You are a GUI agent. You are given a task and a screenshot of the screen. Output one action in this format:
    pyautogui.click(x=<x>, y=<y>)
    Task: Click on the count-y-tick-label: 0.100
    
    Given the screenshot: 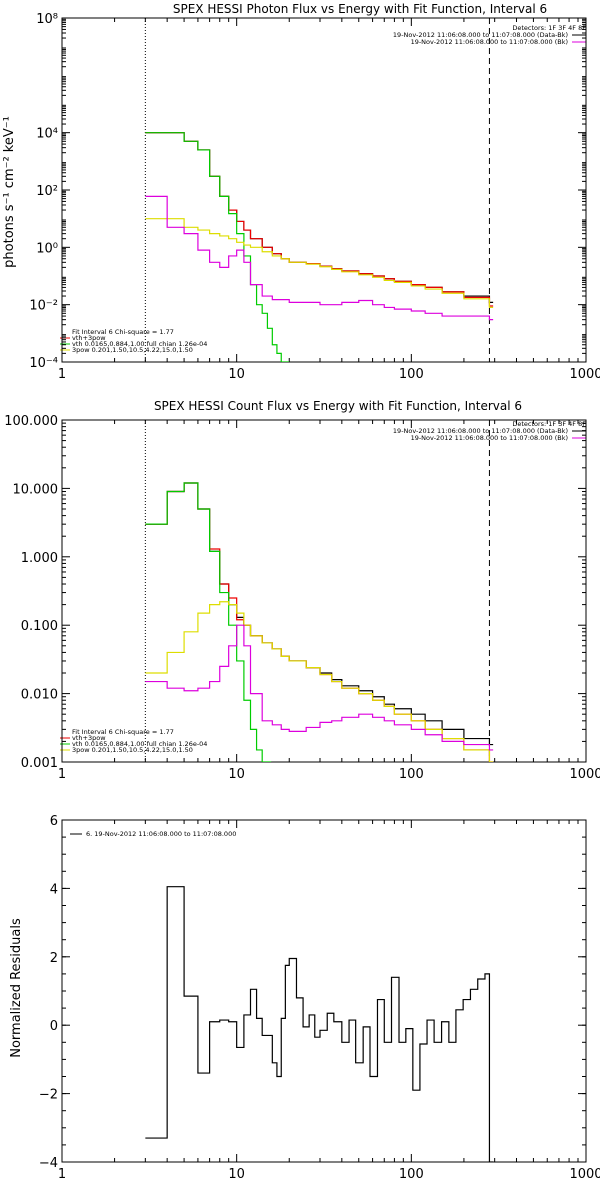 What is the action you would take?
    pyautogui.click(x=39, y=626)
    